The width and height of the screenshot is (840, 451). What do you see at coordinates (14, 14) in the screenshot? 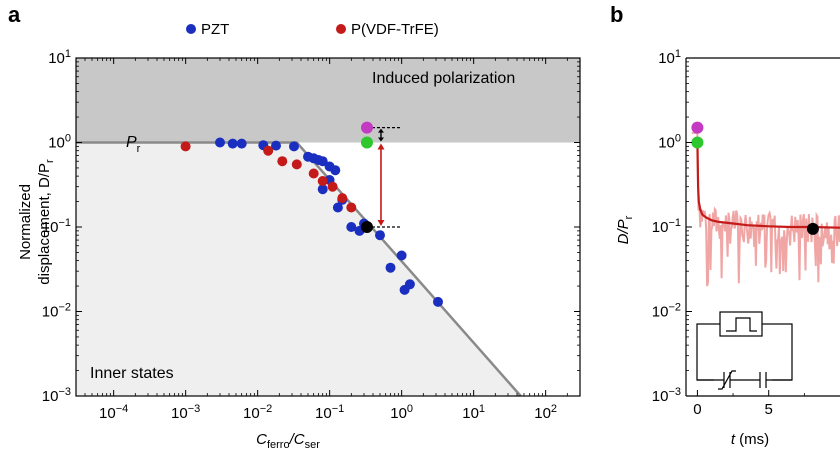
I see `panel-a-letter: a` at bounding box center [14, 14].